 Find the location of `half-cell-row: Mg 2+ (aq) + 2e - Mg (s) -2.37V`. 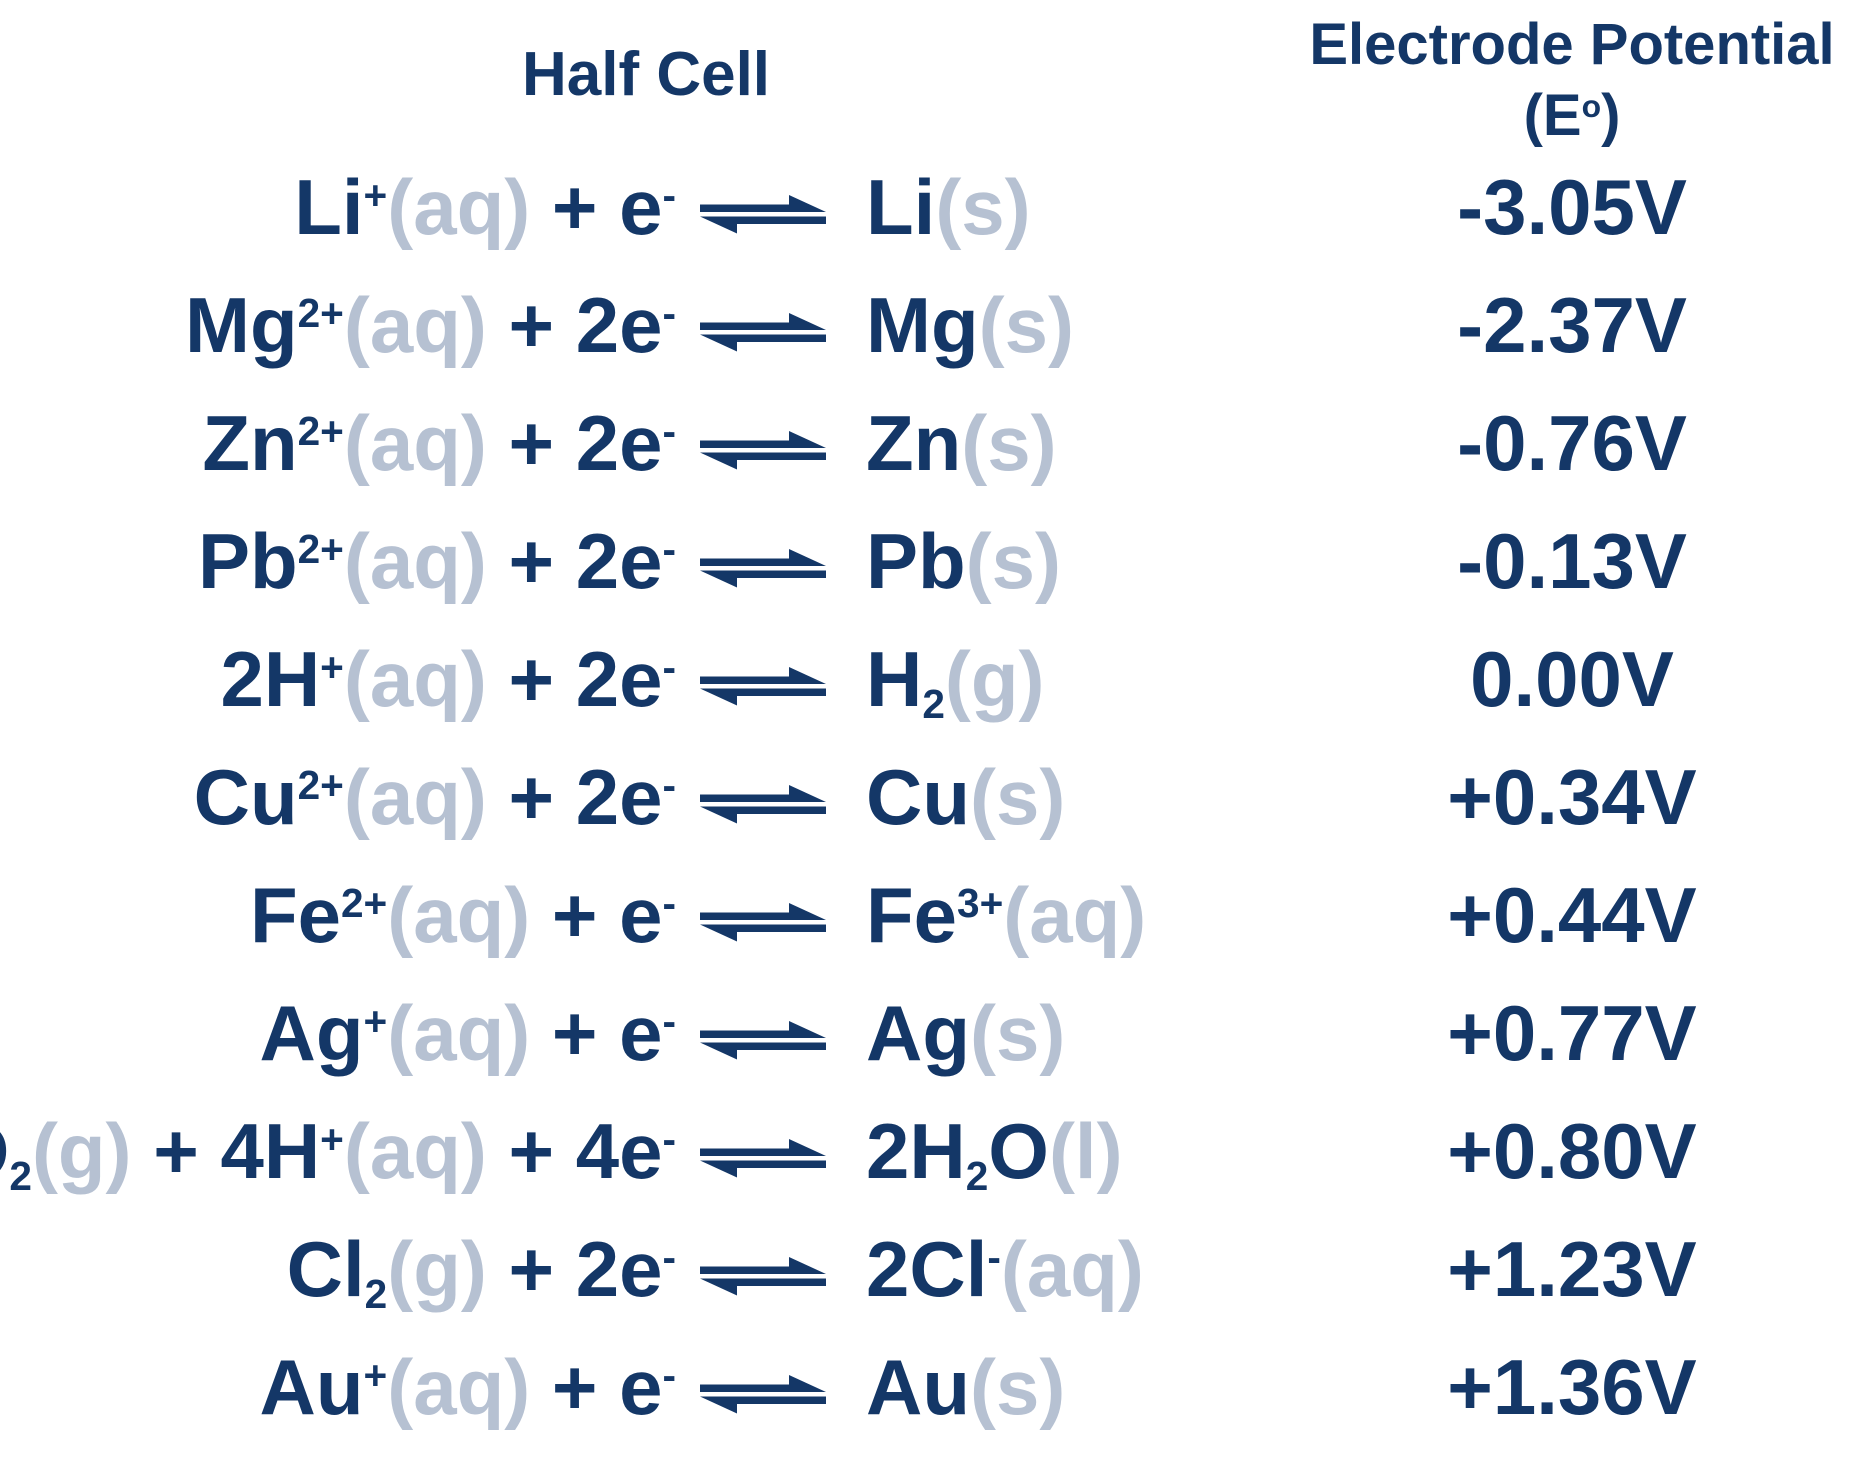

half-cell-row: Mg 2+ (aq) + 2e - Mg (s) -2.37V is located at coordinates (926, 325).